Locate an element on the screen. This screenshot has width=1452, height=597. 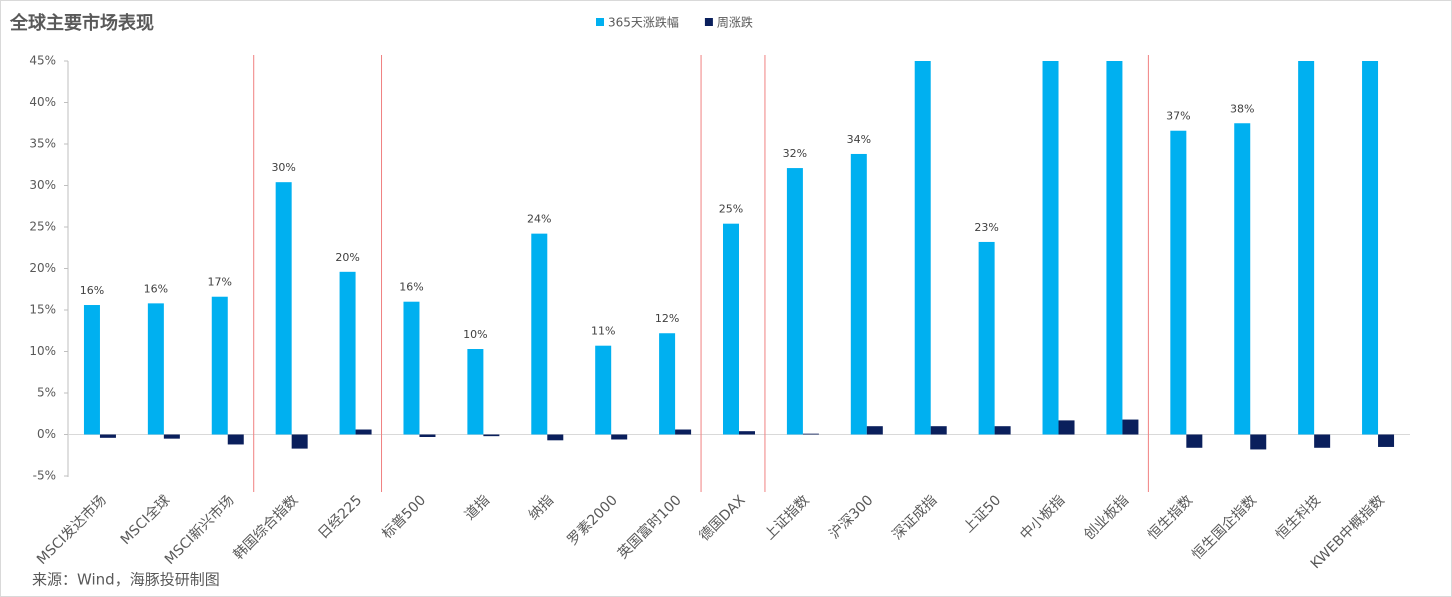
source-note: 来源：Wind，海豚投研制图 is located at coordinates (126, 580).